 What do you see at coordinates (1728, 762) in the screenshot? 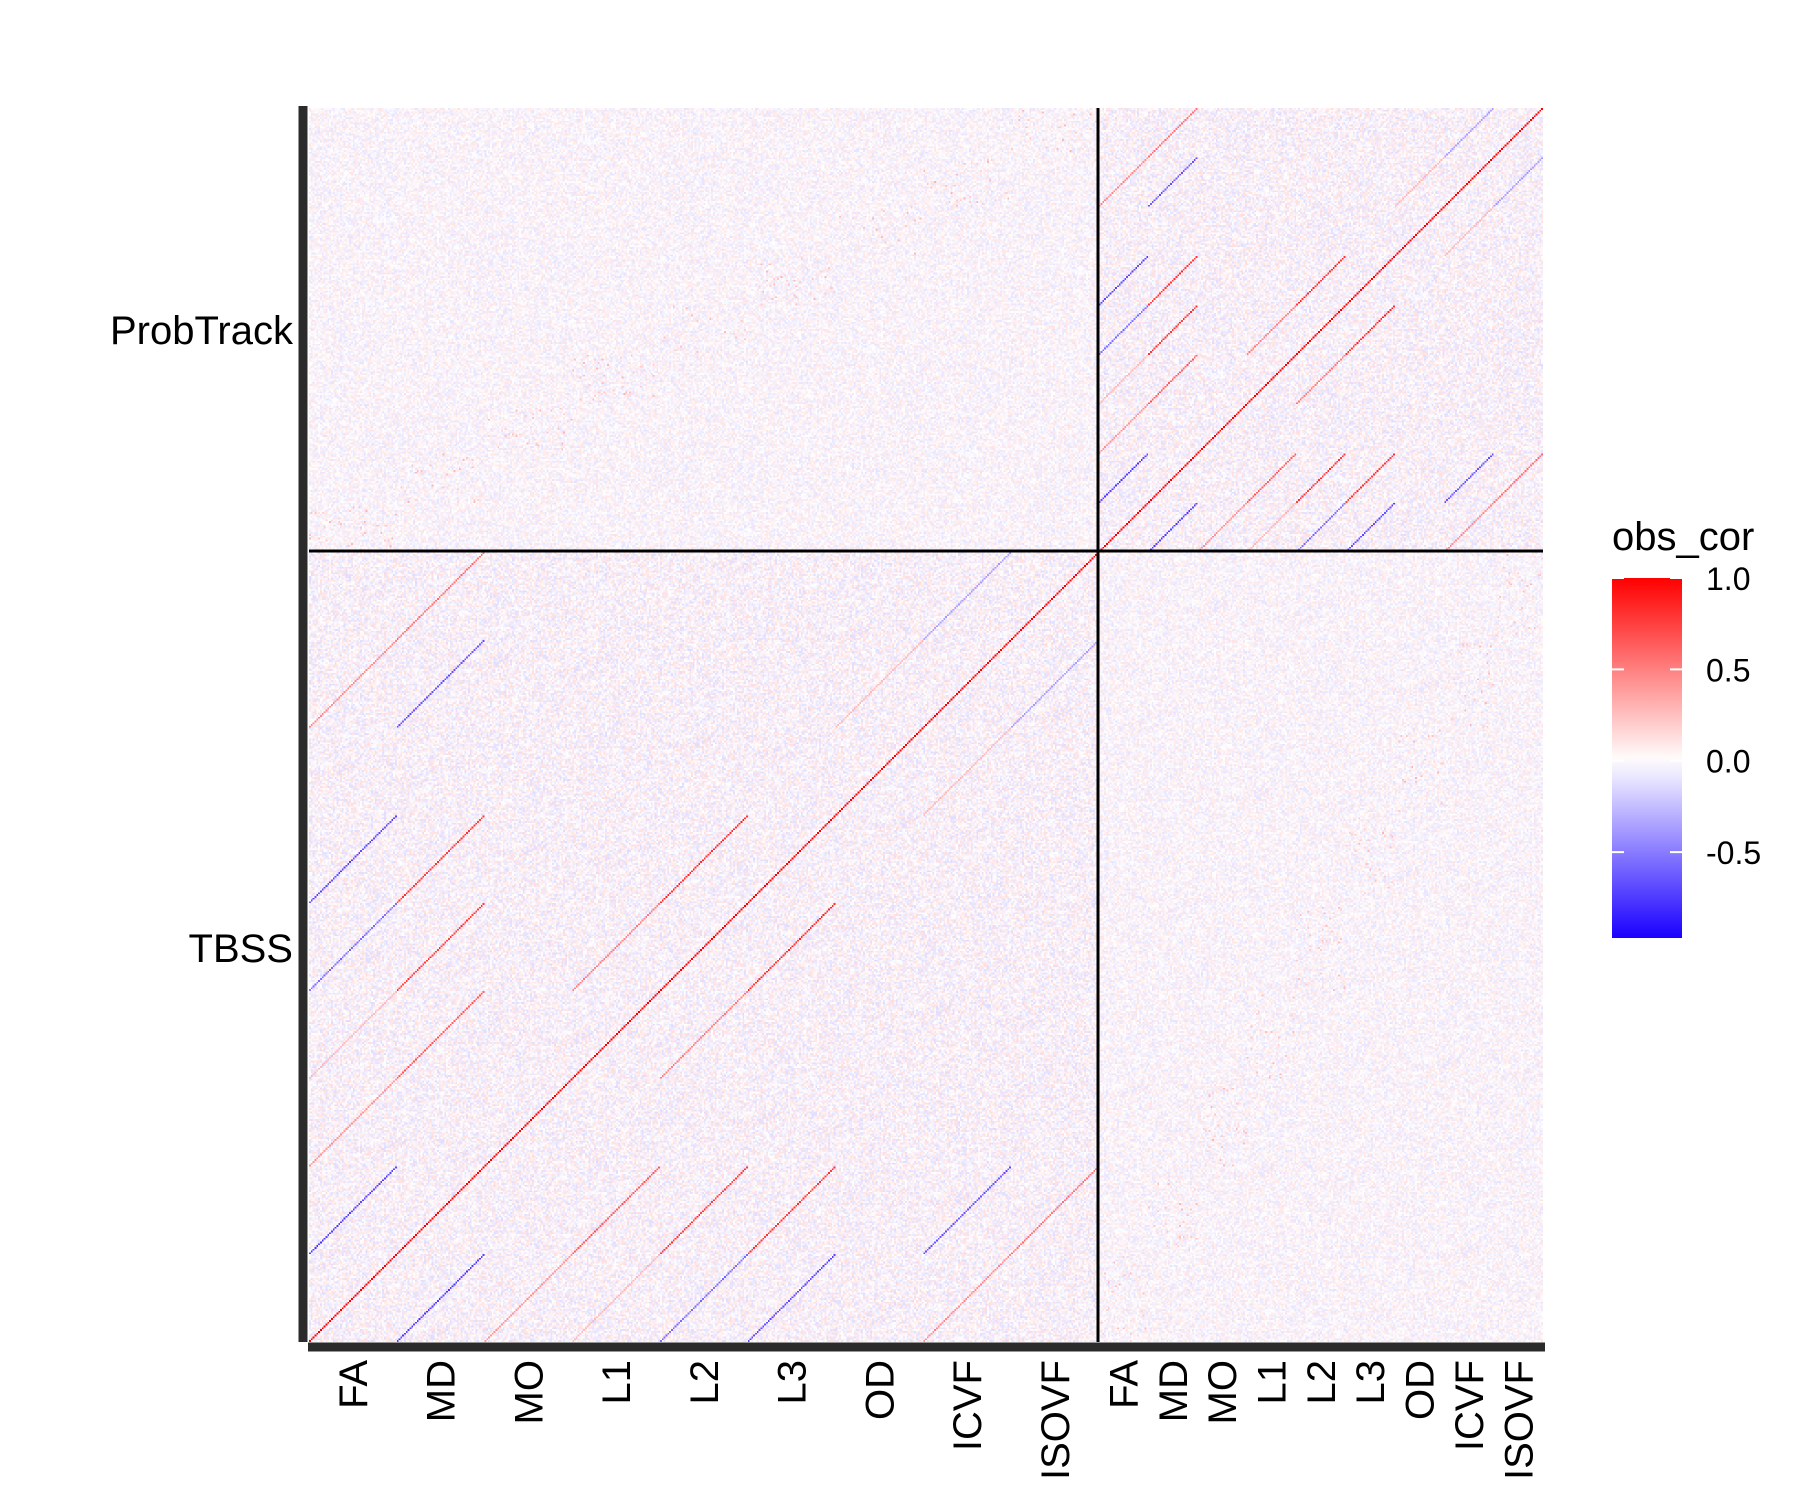
I see `legend-tick-label: 0.0` at bounding box center [1728, 762].